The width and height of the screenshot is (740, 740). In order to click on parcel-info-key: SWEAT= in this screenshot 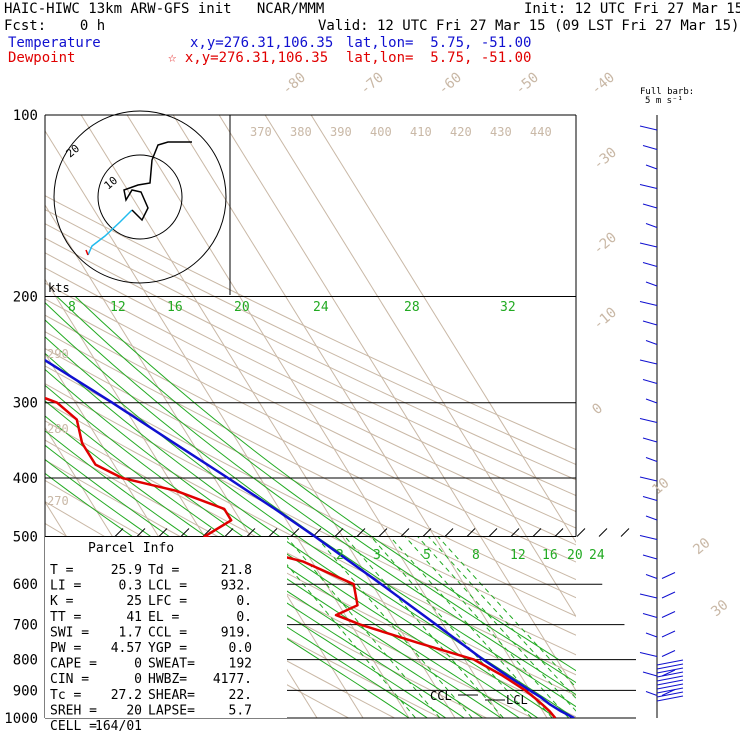, I will do `click(171, 664)`.